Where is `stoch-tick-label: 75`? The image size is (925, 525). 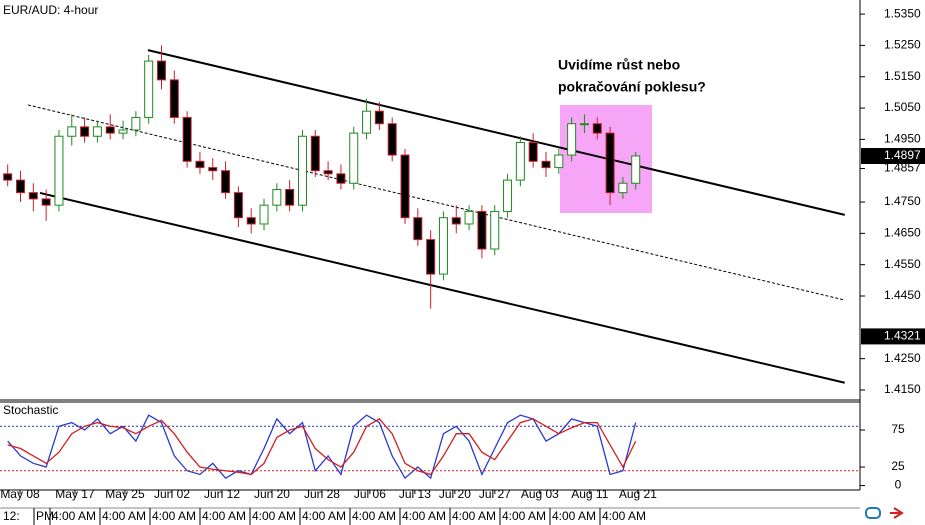 stoch-tick-label: 75 is located at coordinates (898, 429).